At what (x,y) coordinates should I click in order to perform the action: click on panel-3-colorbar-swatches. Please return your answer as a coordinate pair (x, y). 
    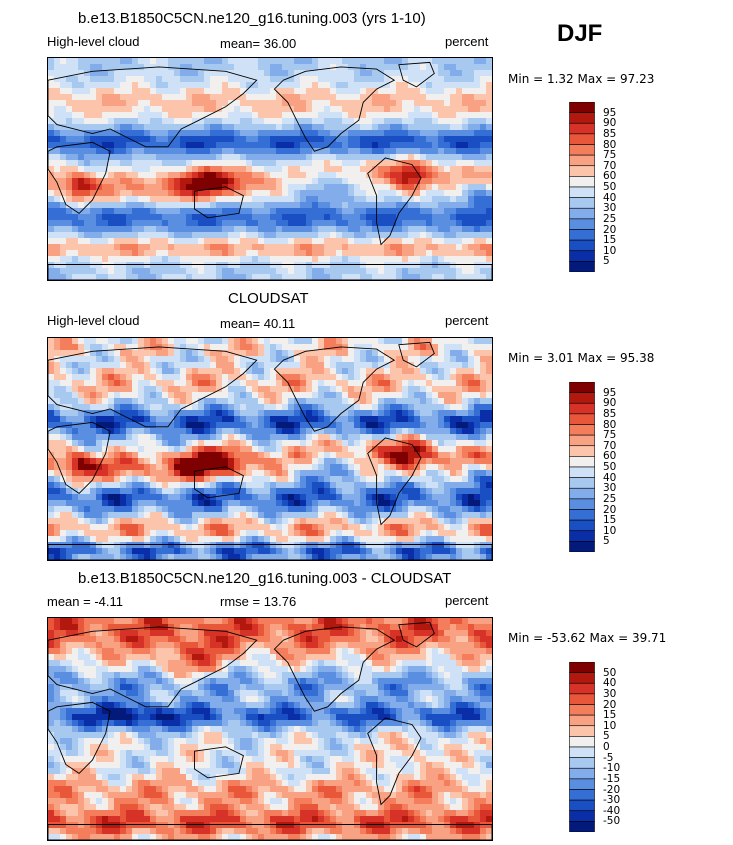
    Looking at the image, I should click on (582, 747).